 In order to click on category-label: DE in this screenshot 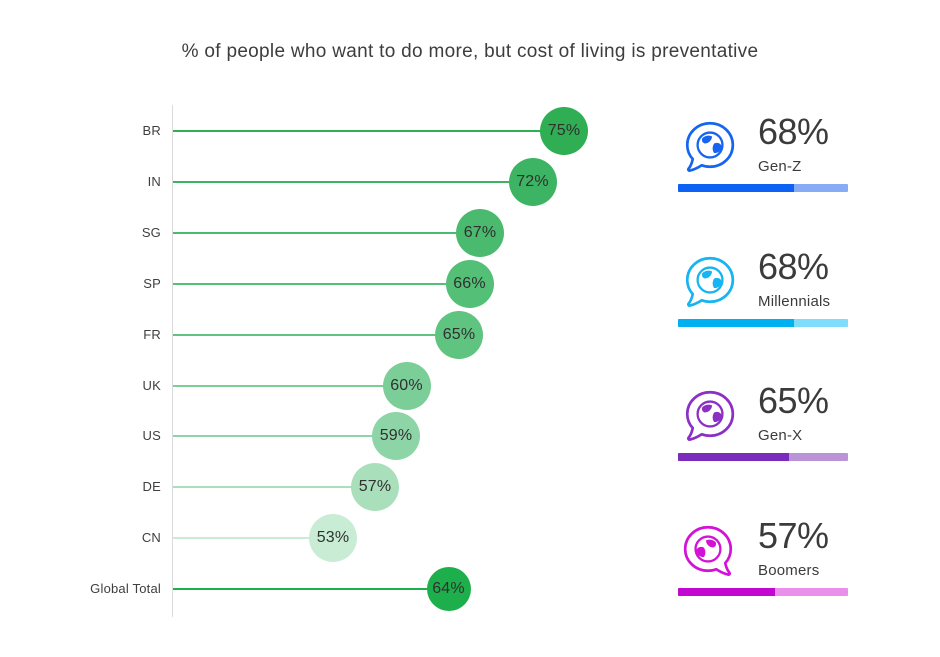, I will do `click(151, 487)`.